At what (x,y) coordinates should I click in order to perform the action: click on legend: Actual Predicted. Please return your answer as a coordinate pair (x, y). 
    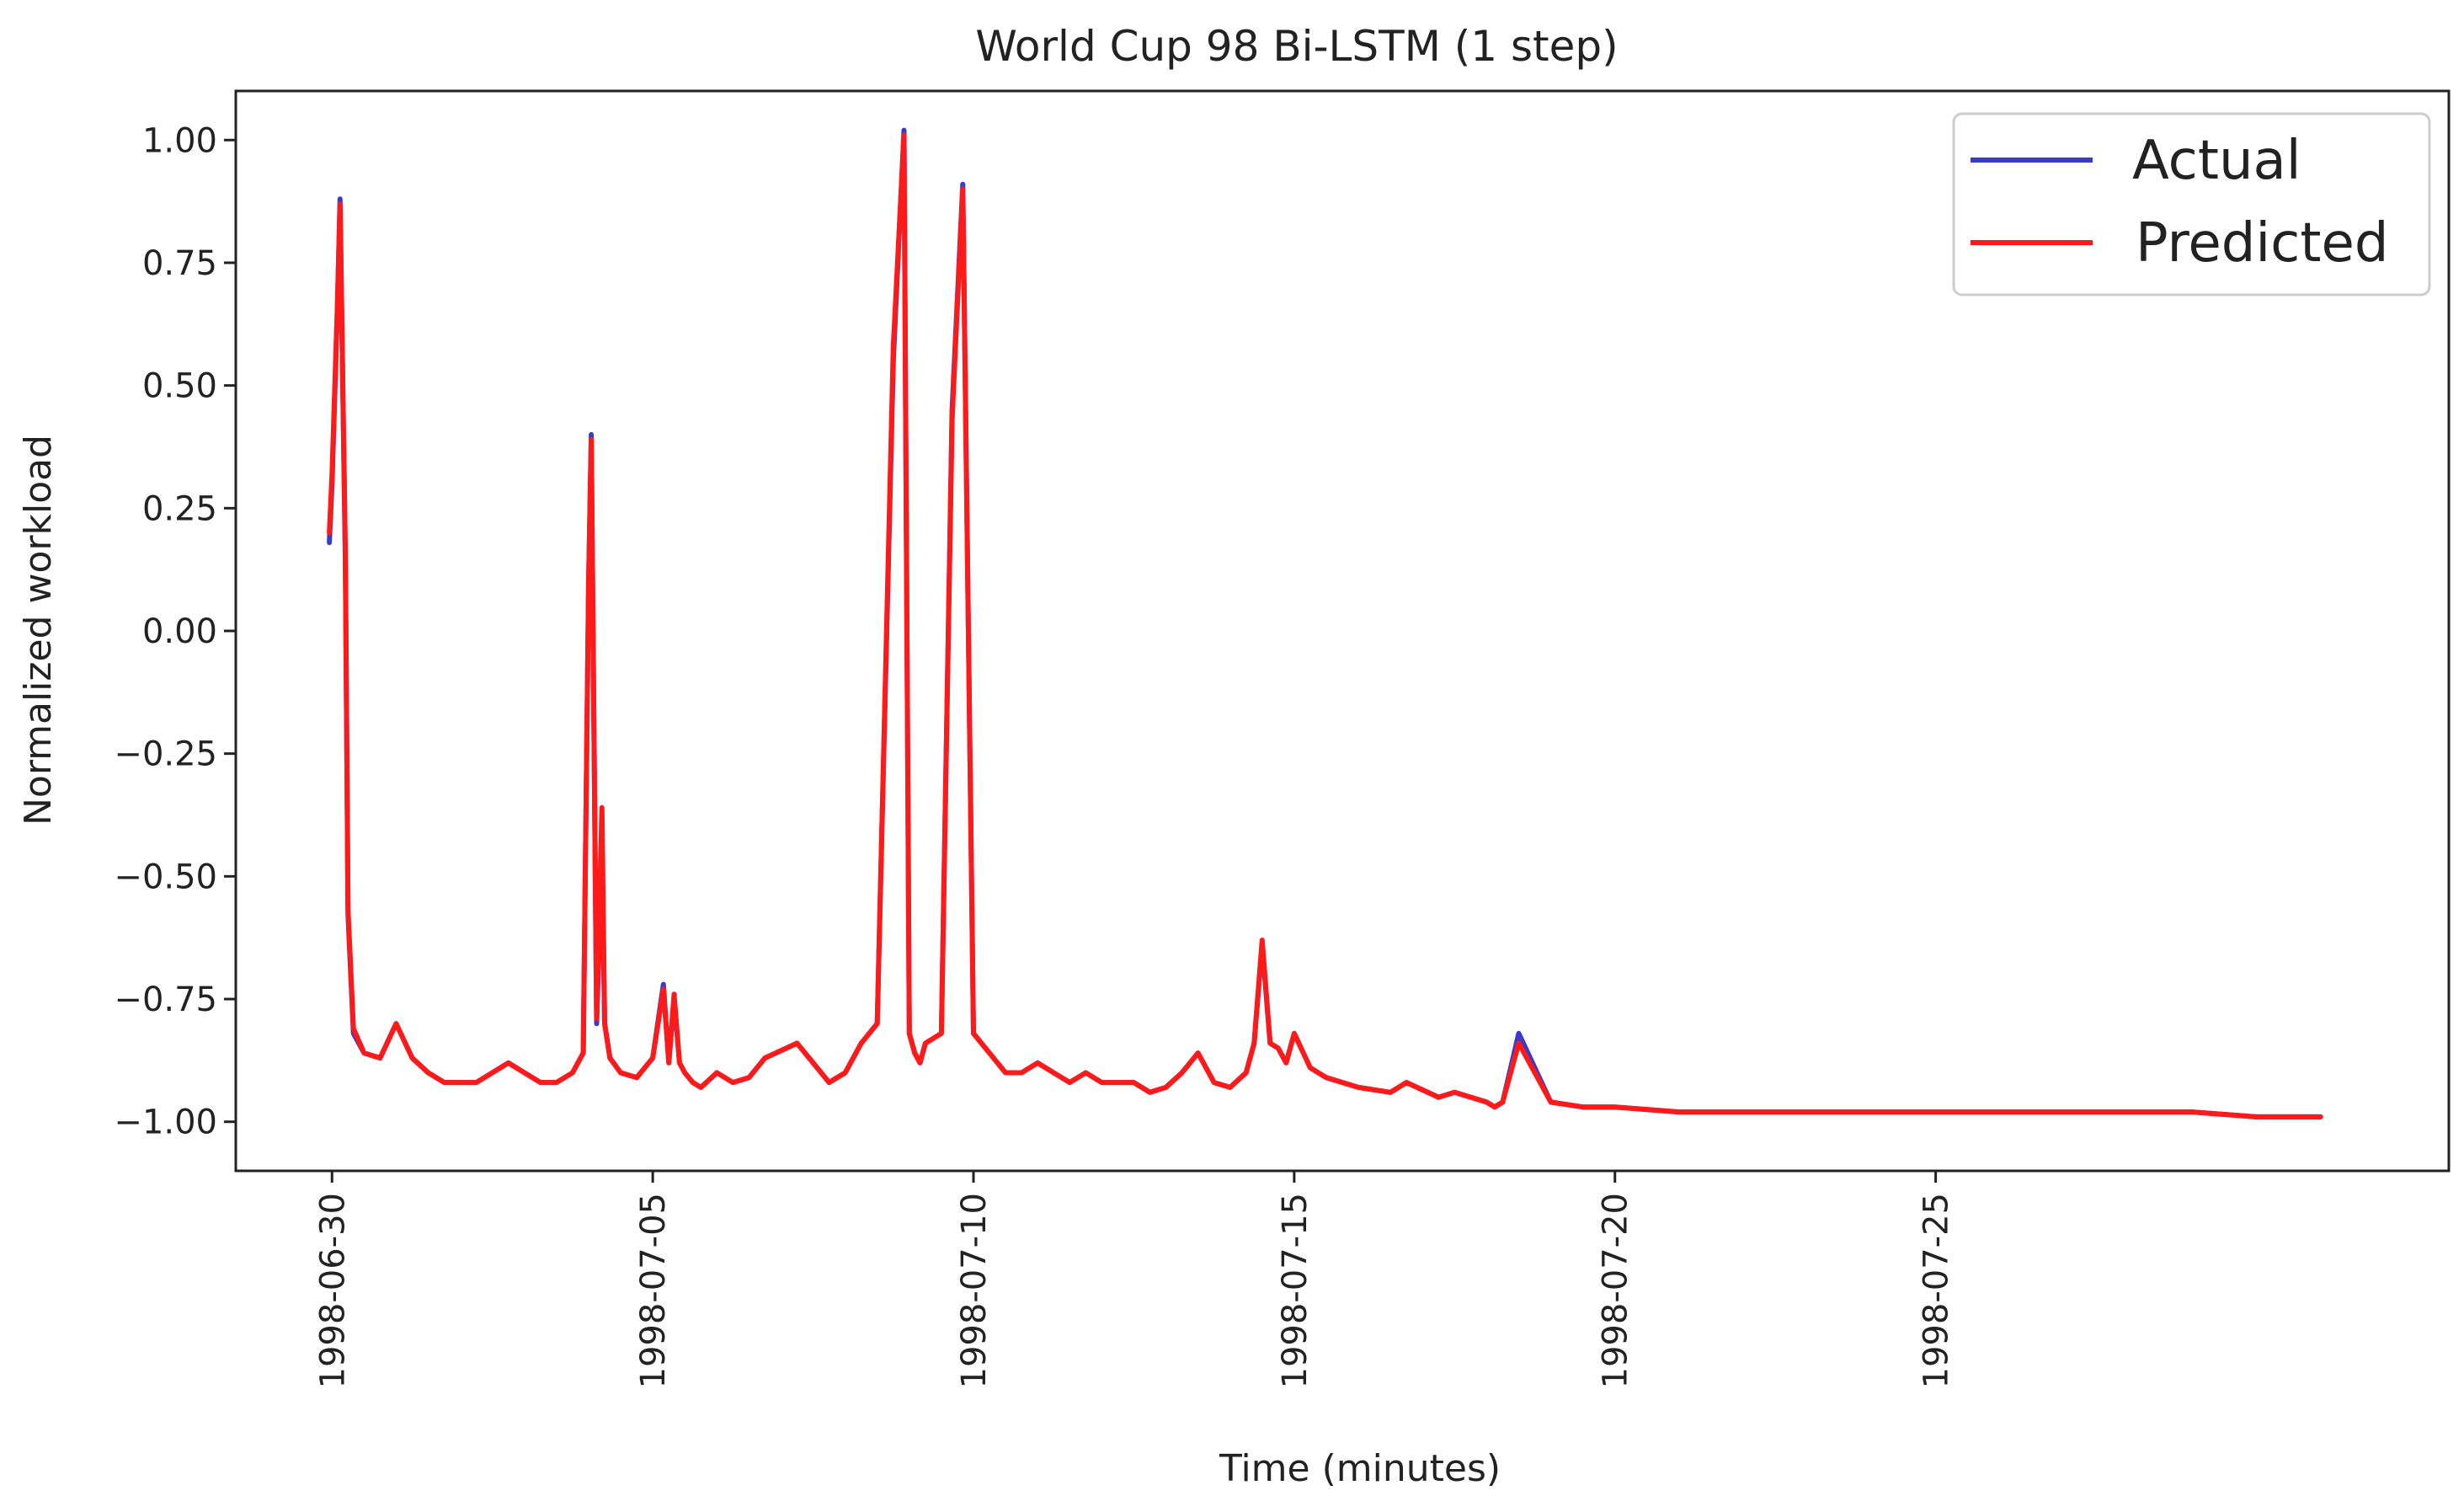
    Looking at the image, I should click on (2191, 204).